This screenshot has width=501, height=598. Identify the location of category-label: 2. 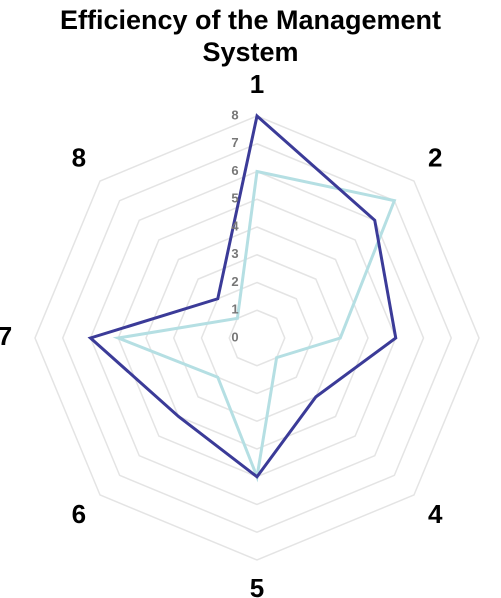
(435, 158).